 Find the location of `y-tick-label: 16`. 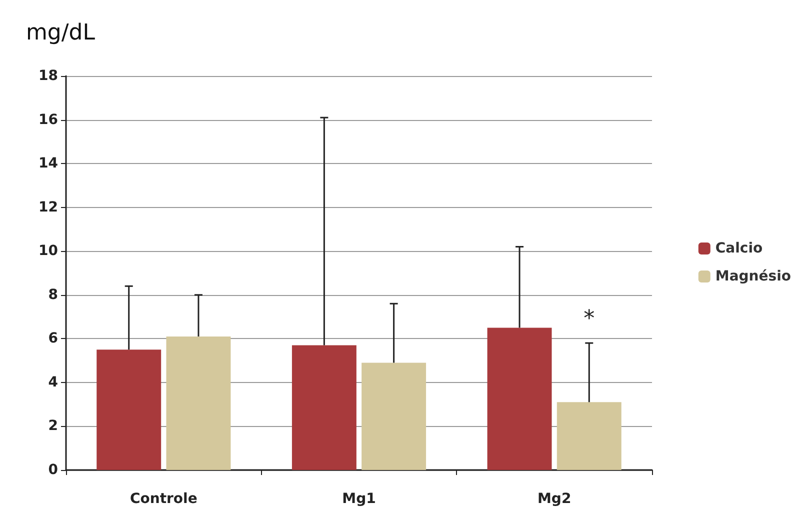

y-tick-label: 16 is located at coordinates (48, 120).